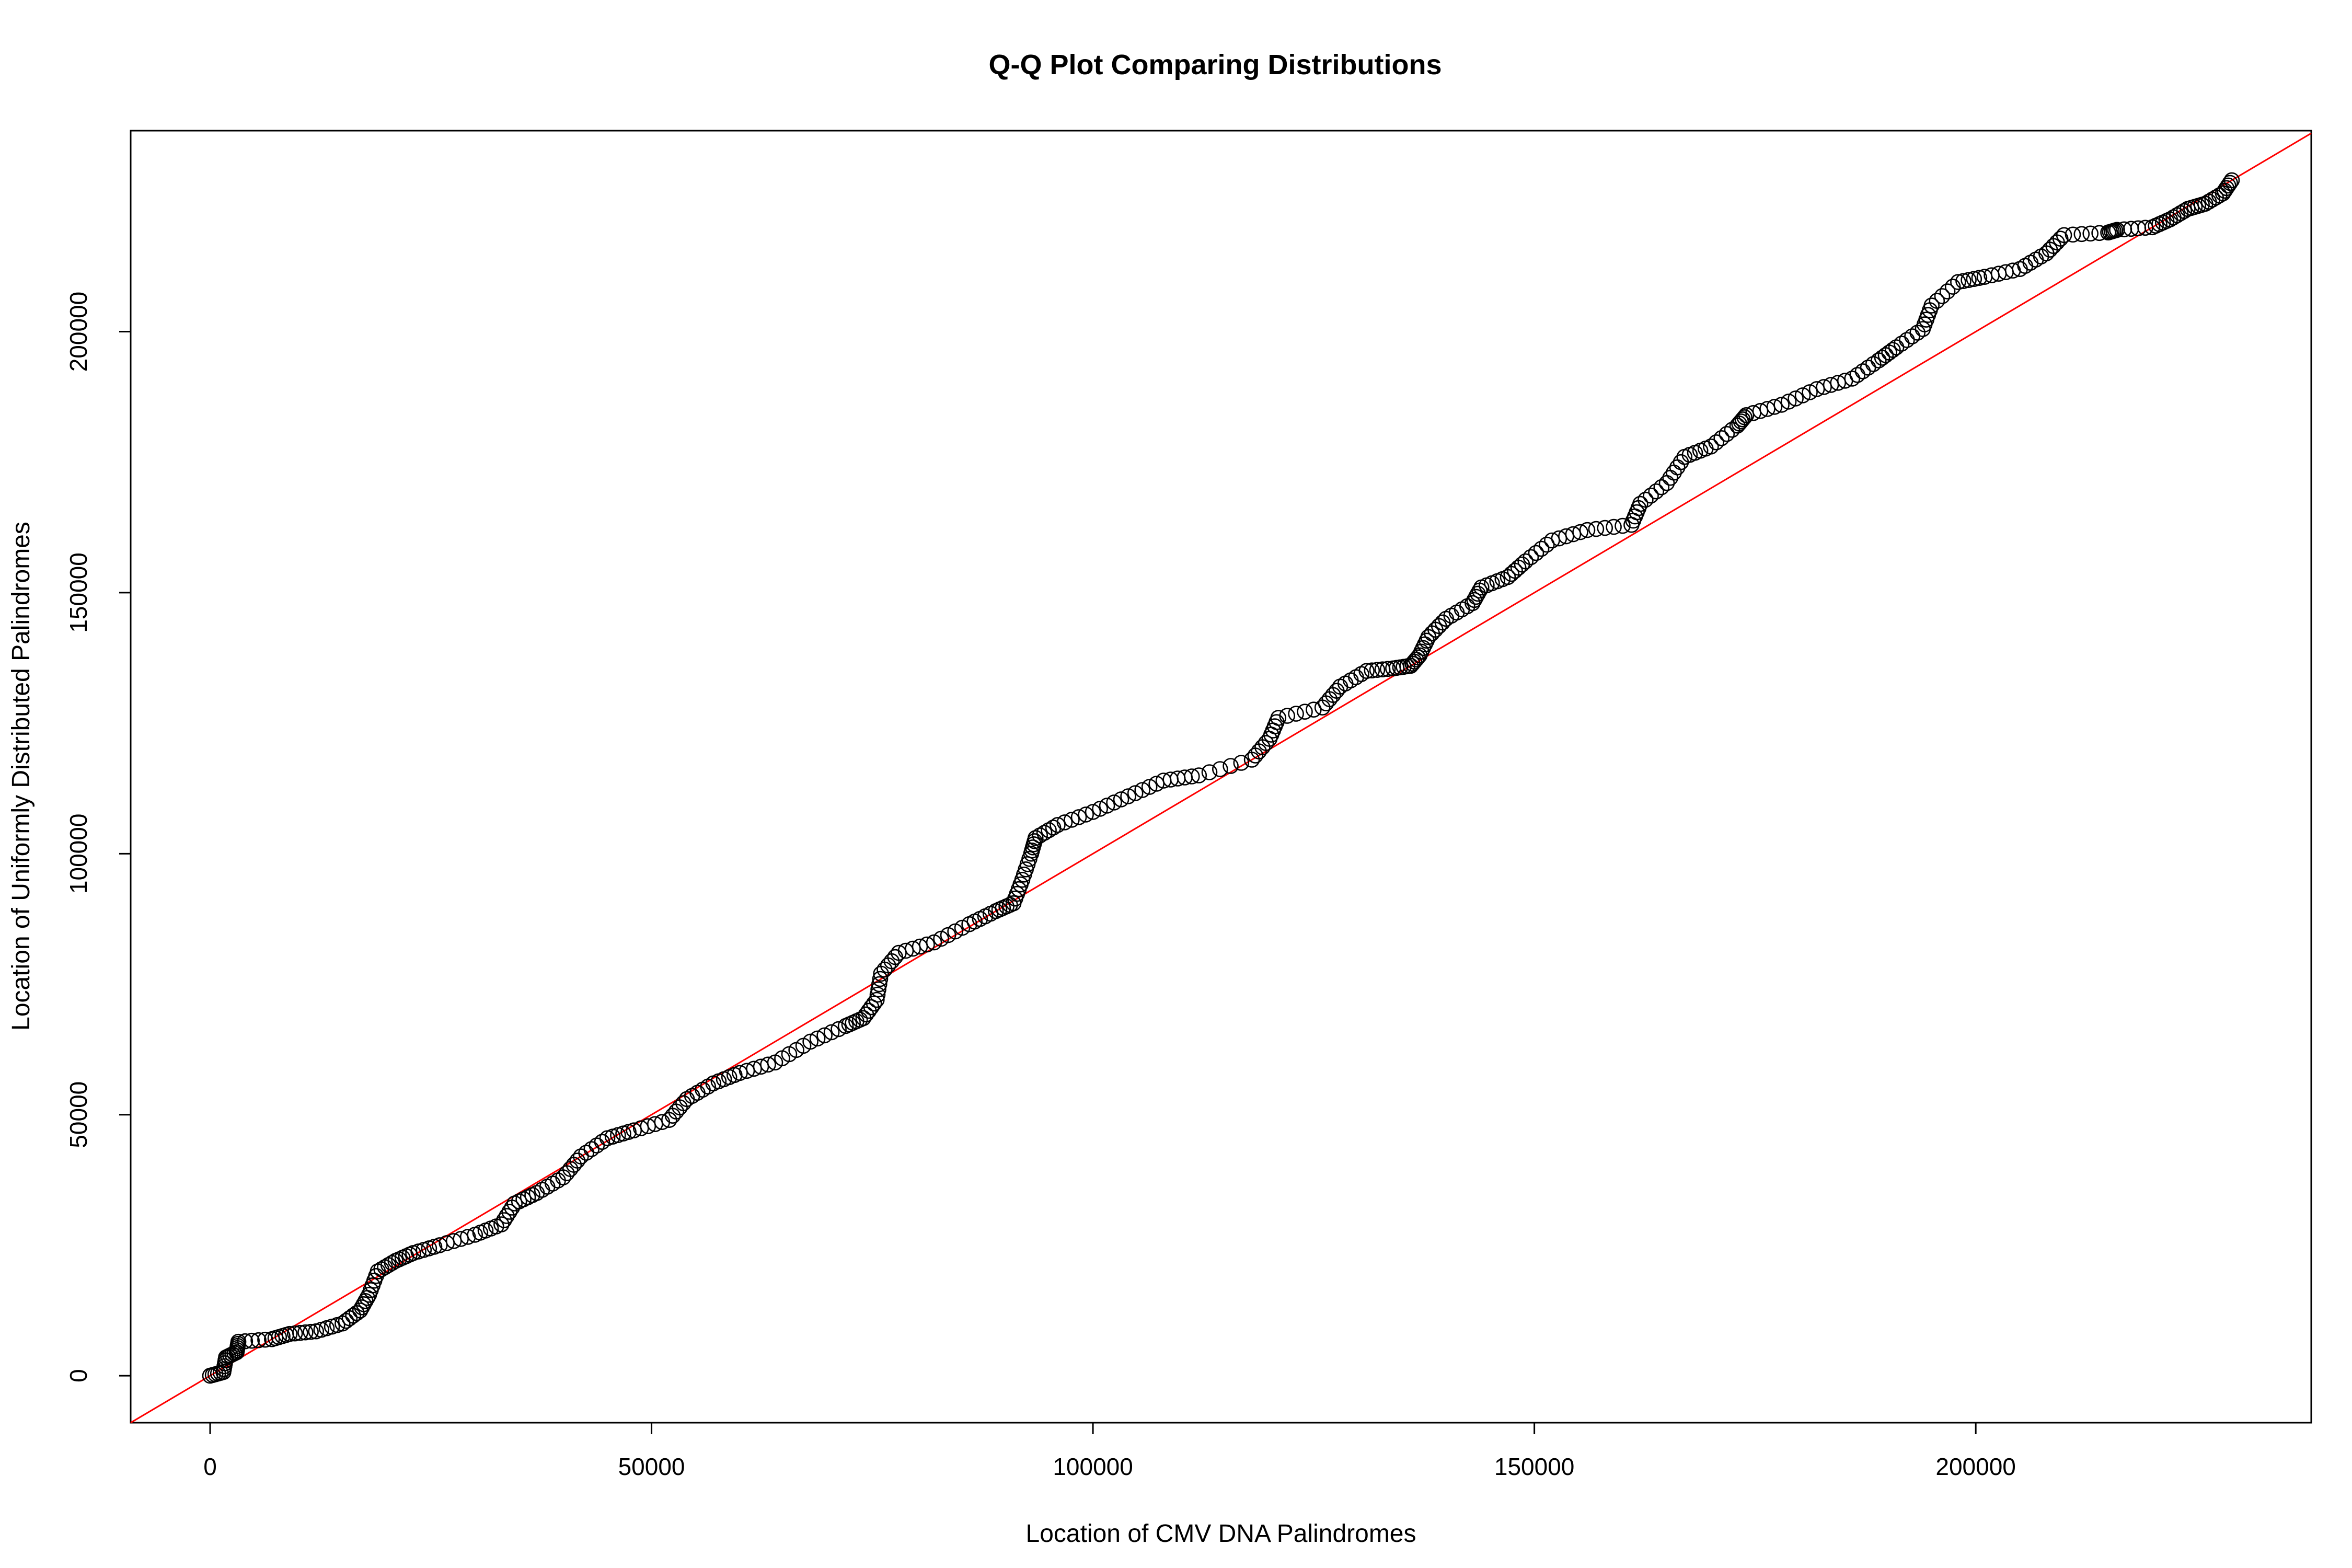 This screenshot has height=1568, width=2352. I want to click on y-tick-label: 150000, so click(78, 592).